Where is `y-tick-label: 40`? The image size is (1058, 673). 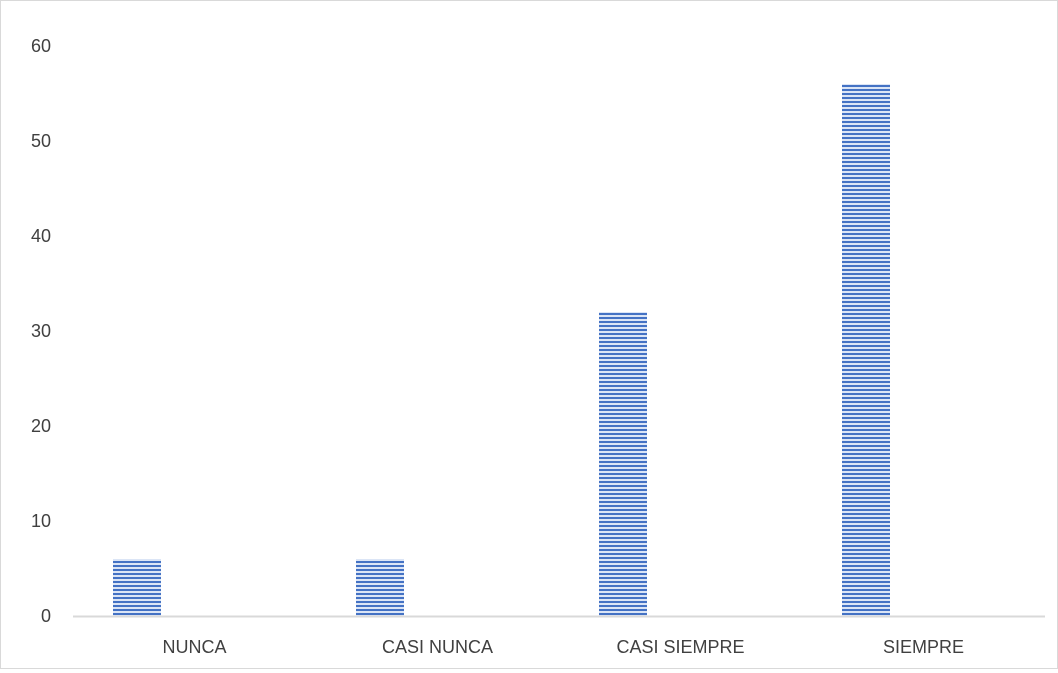
y-tick-label: 40 is located at coordinates (41, 236).